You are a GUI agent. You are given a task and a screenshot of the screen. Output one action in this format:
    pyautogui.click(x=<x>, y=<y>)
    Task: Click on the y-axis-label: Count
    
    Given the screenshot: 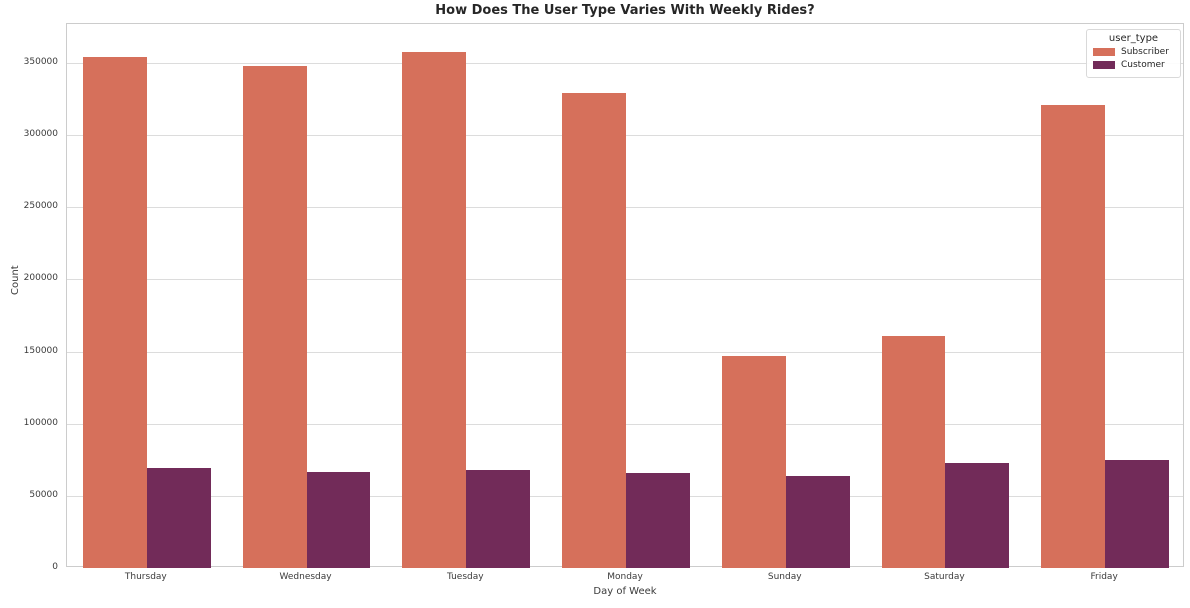 What is the action you would take?
    pyautogui.click(x=15, y=280)
    